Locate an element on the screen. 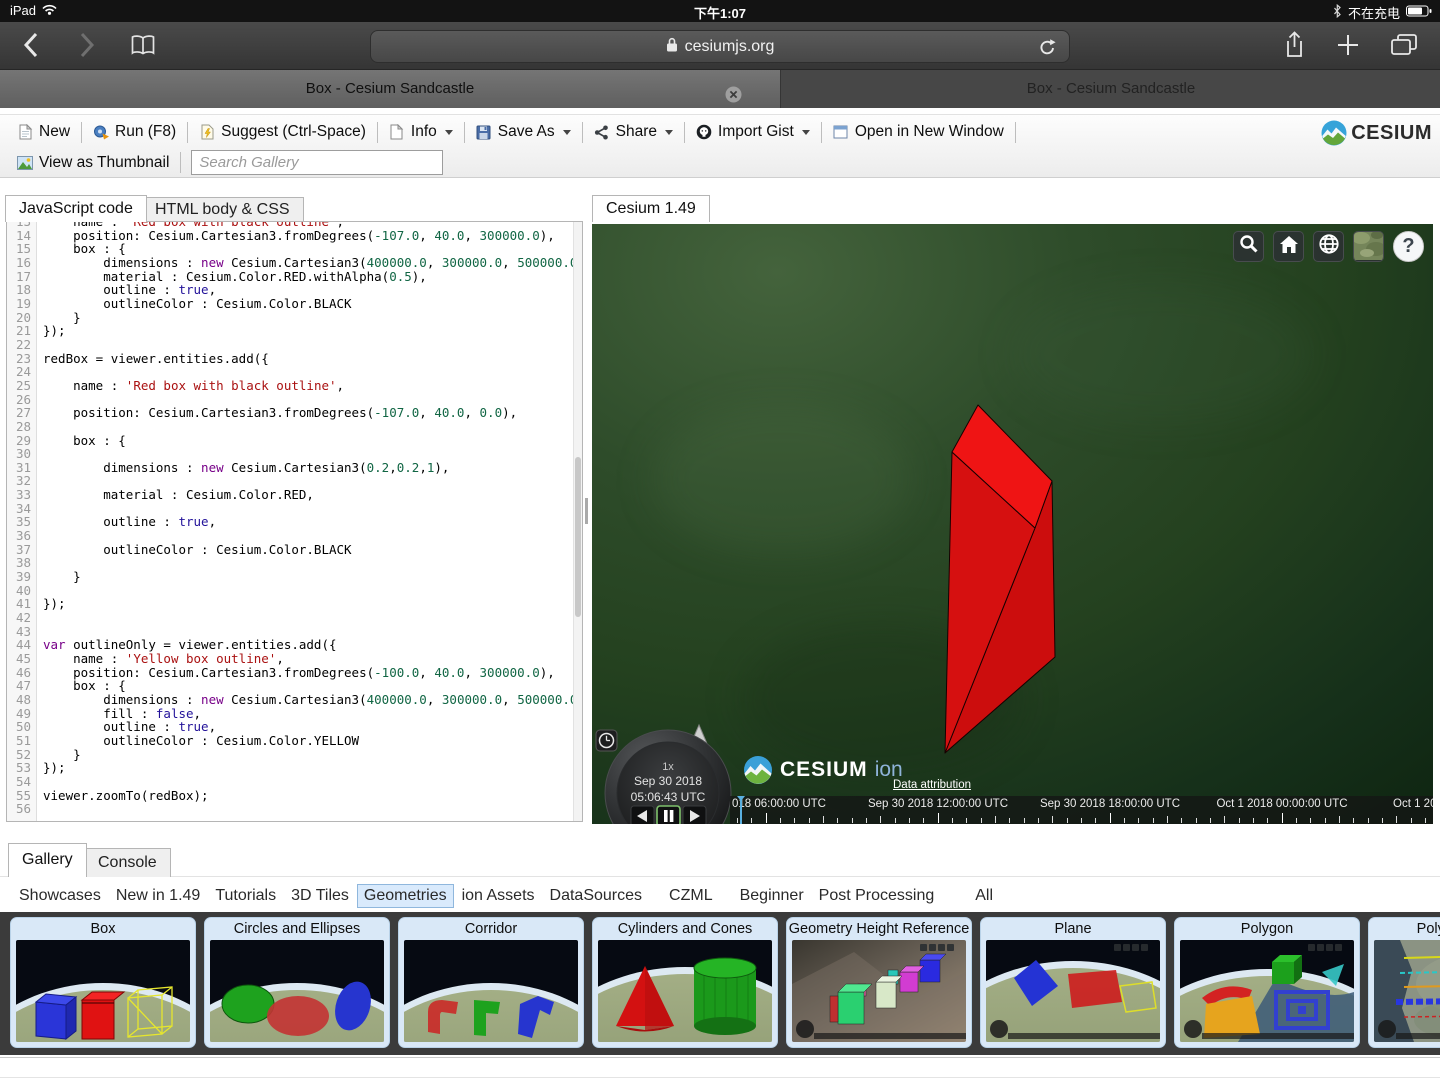 Image resolution: width=1440 pixels, height=1079 pixels. import-gist-button: Import Gist is located at coordinates (753, 132).